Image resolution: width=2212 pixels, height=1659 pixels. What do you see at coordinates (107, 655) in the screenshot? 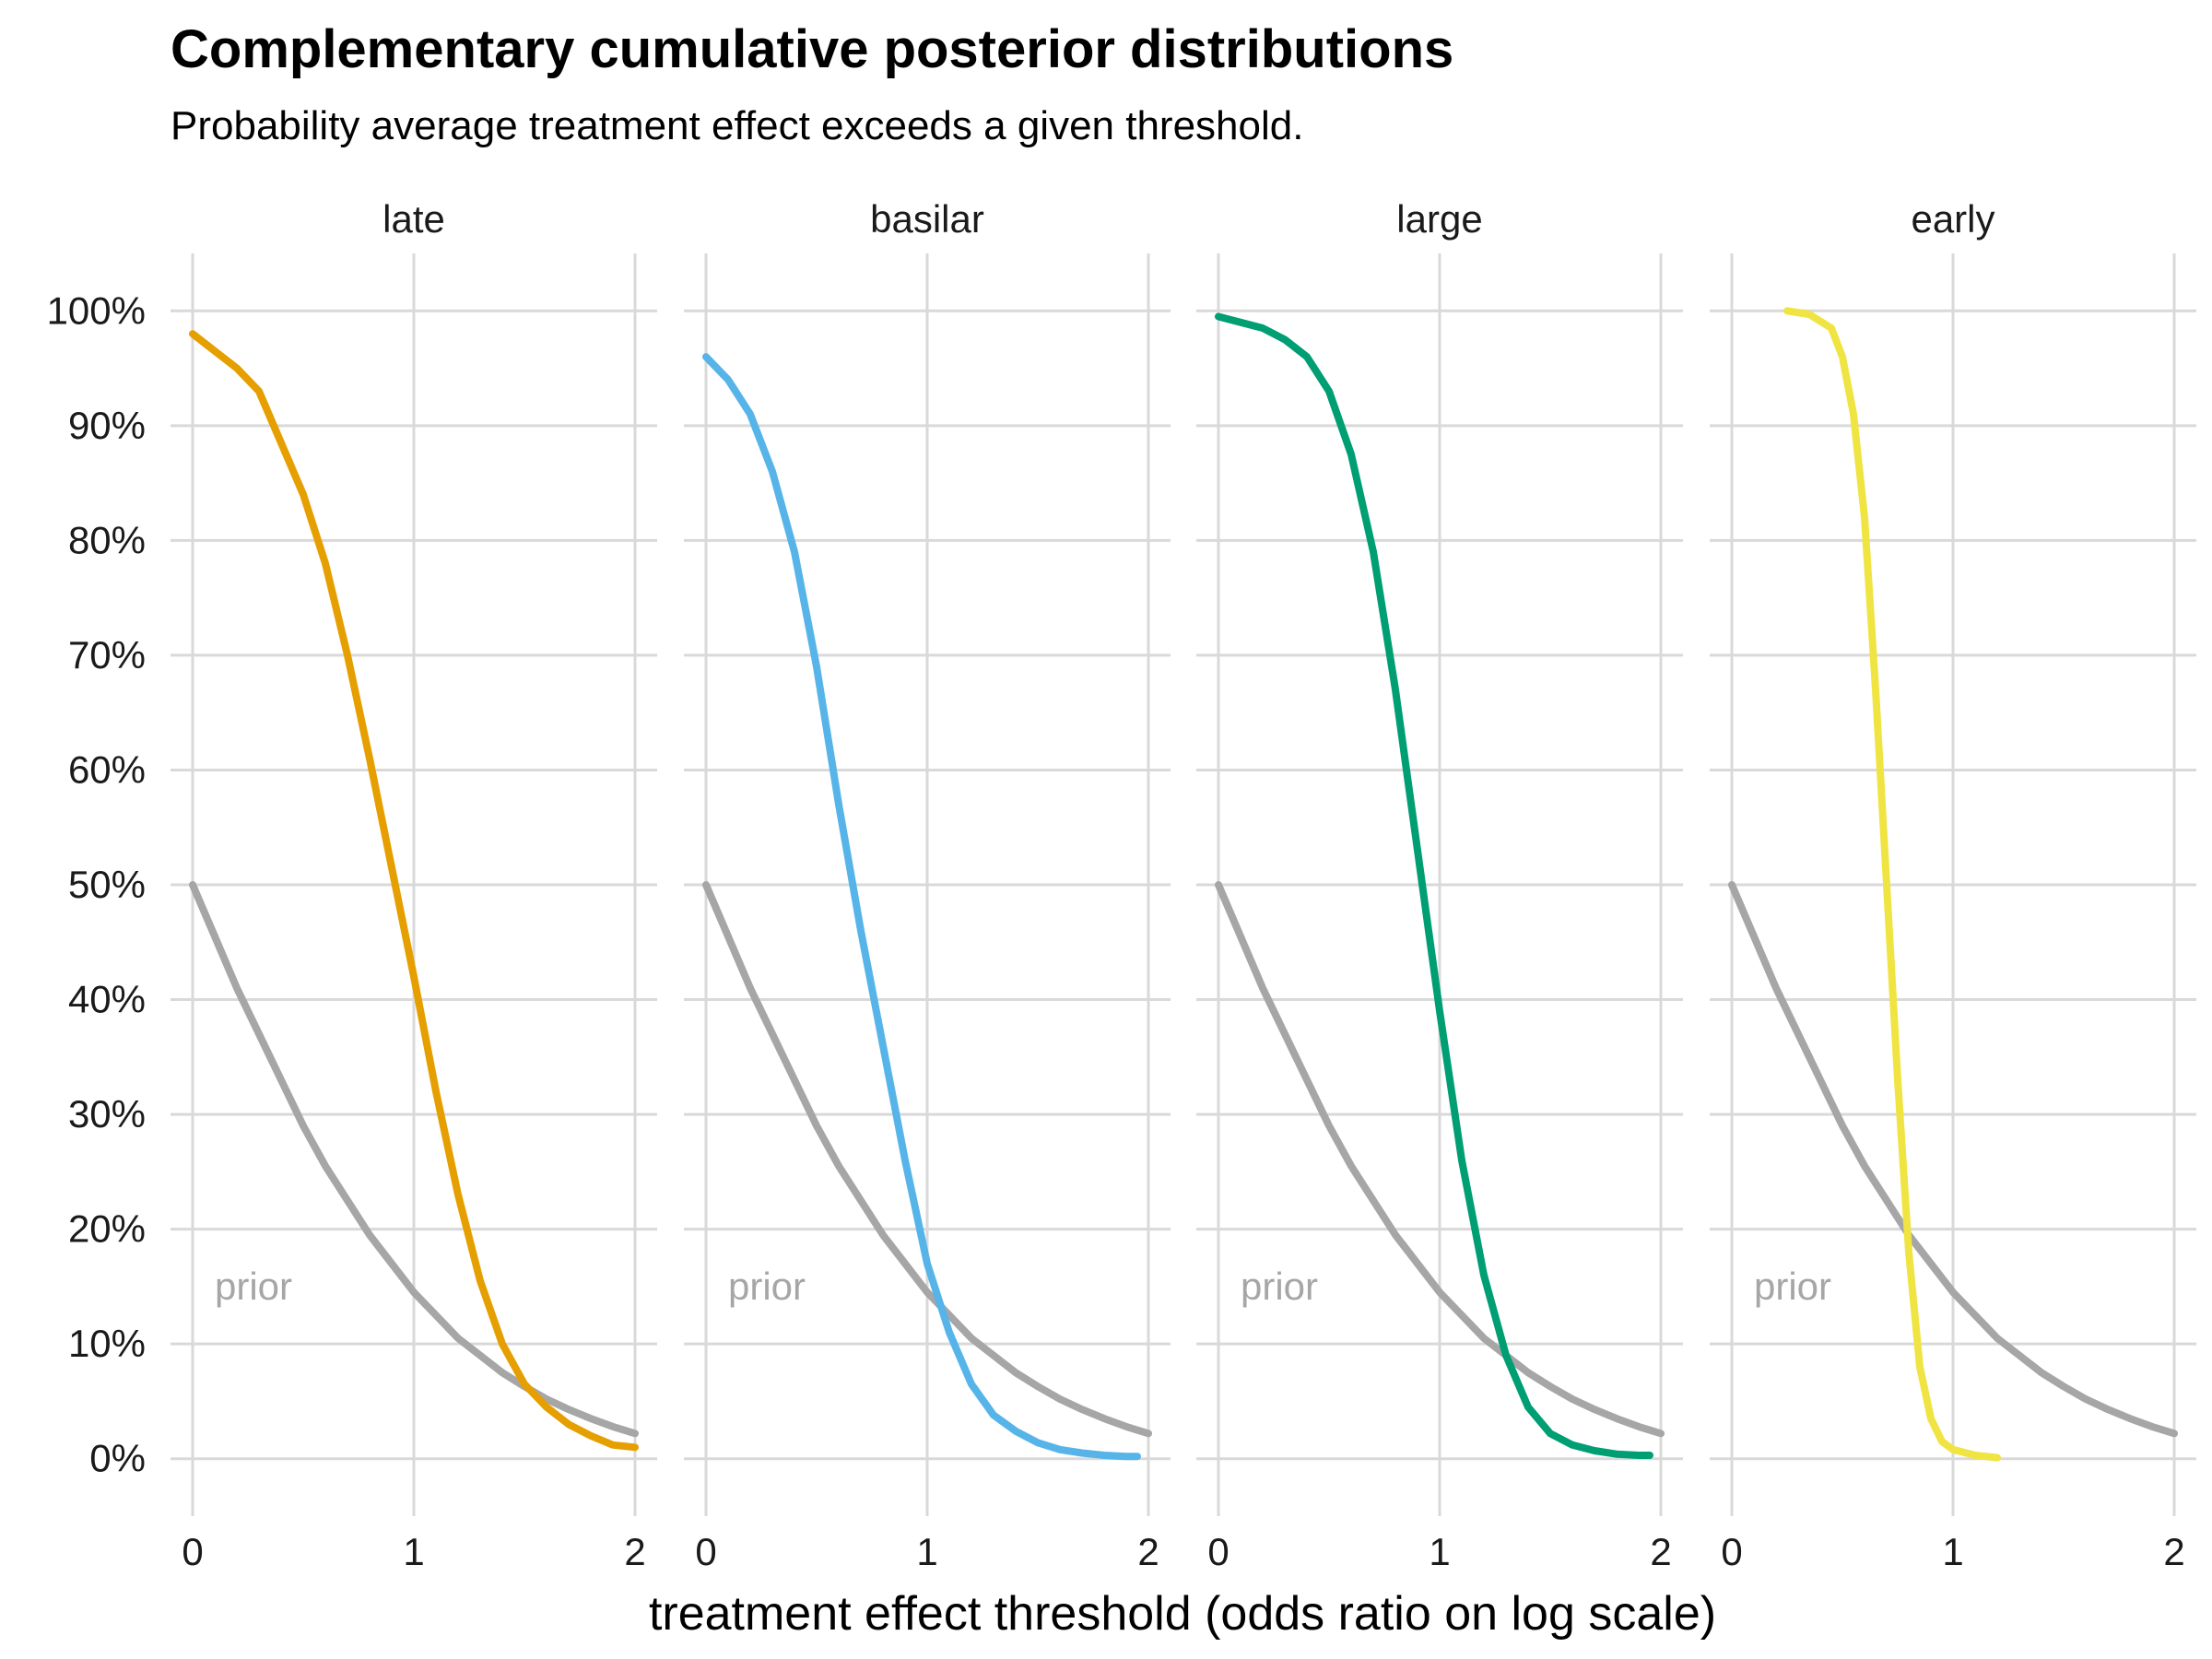
I see `y-tick-label: 70%` at bounding box center [107, 655].